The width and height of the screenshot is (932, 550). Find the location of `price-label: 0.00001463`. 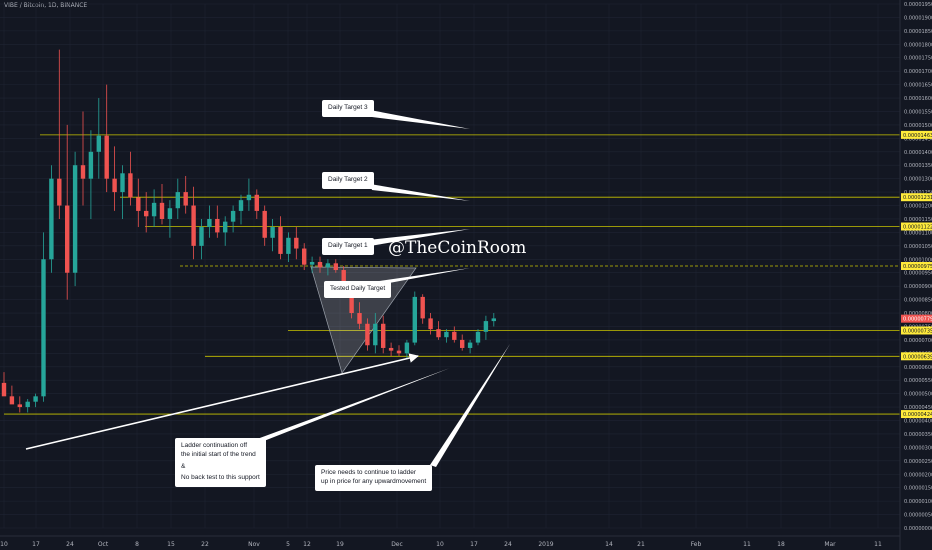

price-label: 0.00001463 is located at coordinates (917, 136).